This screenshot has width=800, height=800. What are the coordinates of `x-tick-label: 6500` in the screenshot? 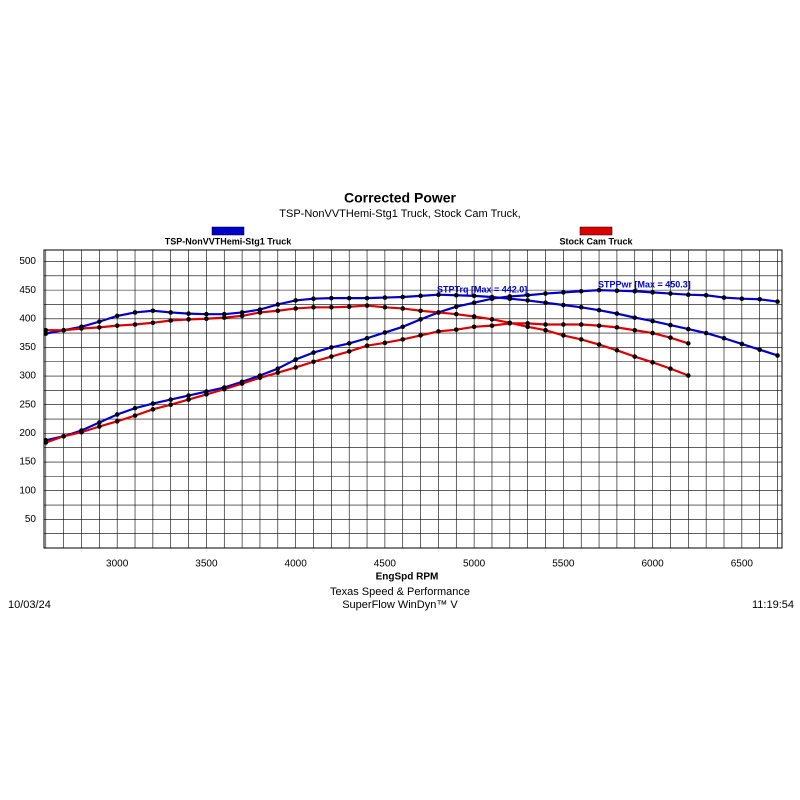 It's located at (742, 564).